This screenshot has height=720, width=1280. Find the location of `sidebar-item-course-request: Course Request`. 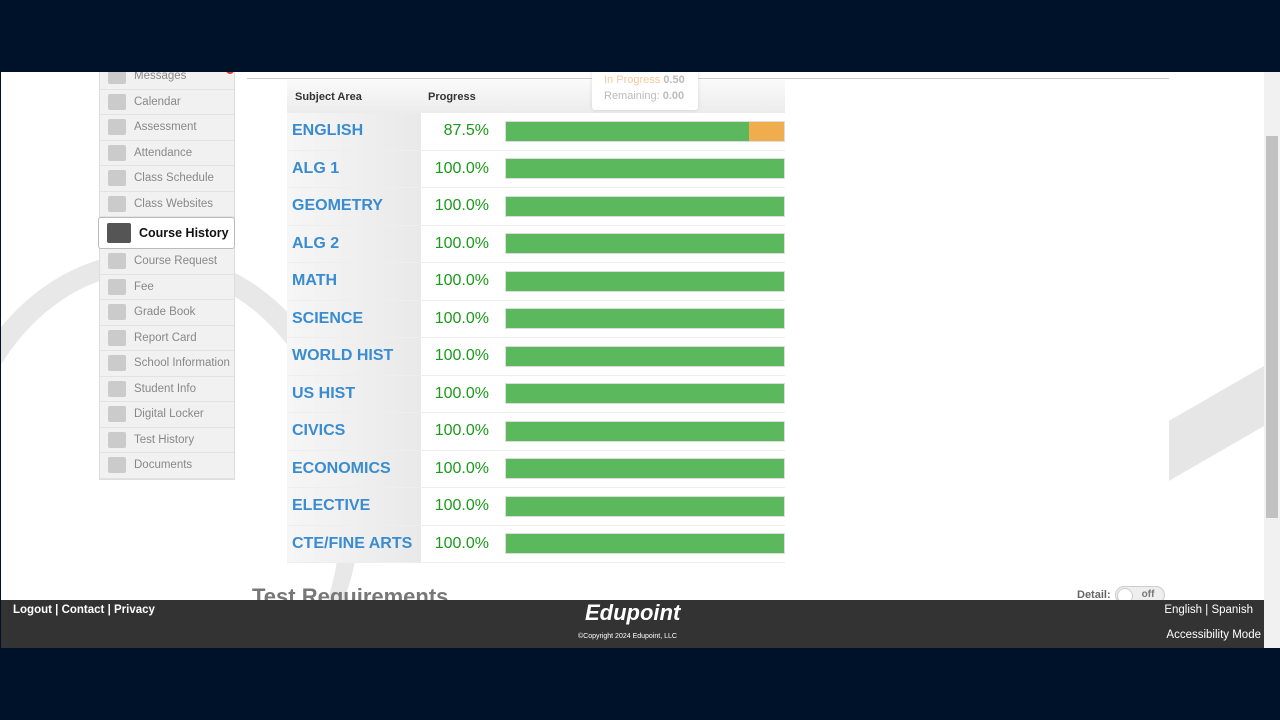

sidebar-item-course-request: Course Request is located at coordinates (167, 262).